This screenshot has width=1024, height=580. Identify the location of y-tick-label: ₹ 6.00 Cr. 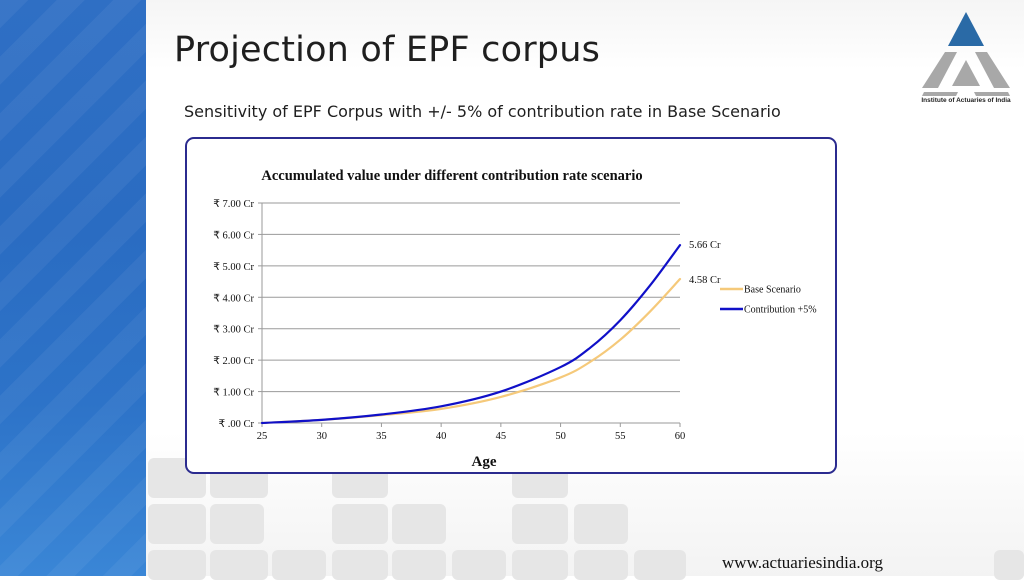
(233, 235).